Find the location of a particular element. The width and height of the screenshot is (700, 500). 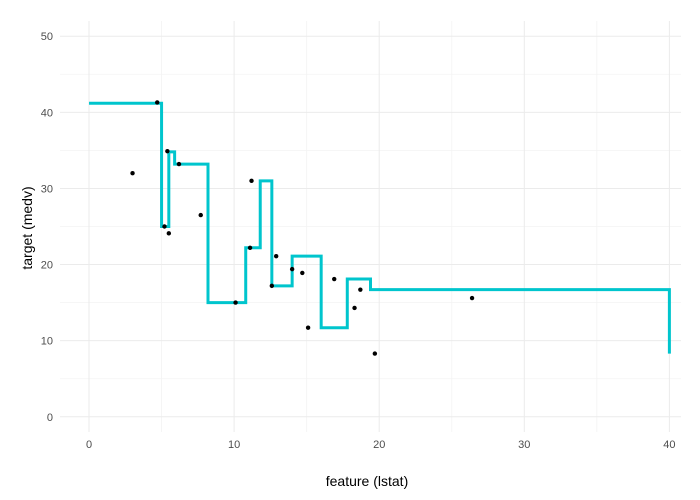

x-tick-label: 0 is located at coordinates (89, 445).